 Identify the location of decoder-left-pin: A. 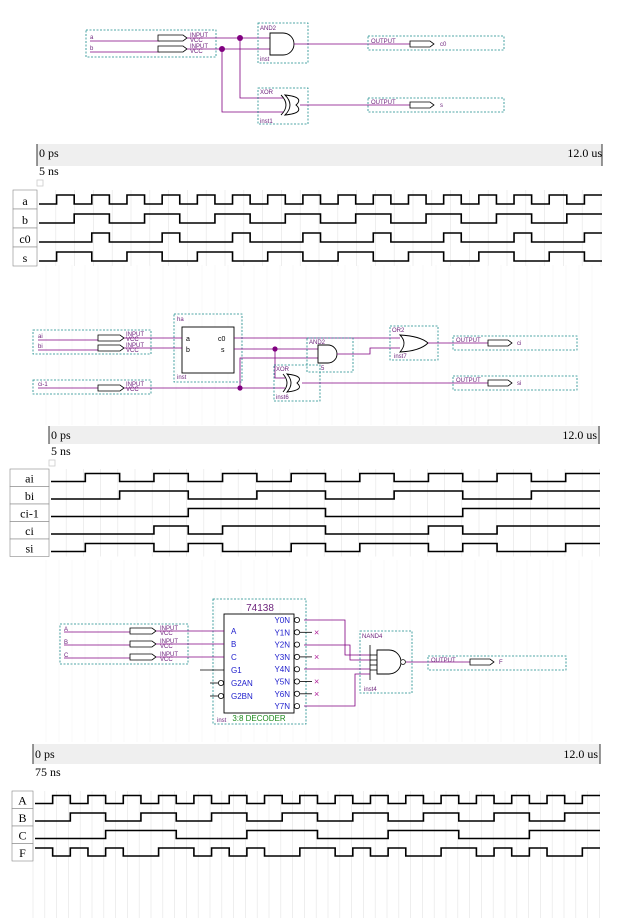
(234, 631).